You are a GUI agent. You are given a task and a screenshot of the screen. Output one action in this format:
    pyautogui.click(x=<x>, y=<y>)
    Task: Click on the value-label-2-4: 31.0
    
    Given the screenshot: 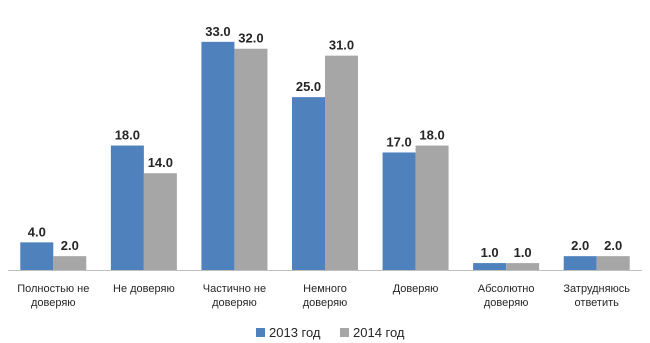 What is the action you would take?
    pyautogui.click(x=341, y=45)
    